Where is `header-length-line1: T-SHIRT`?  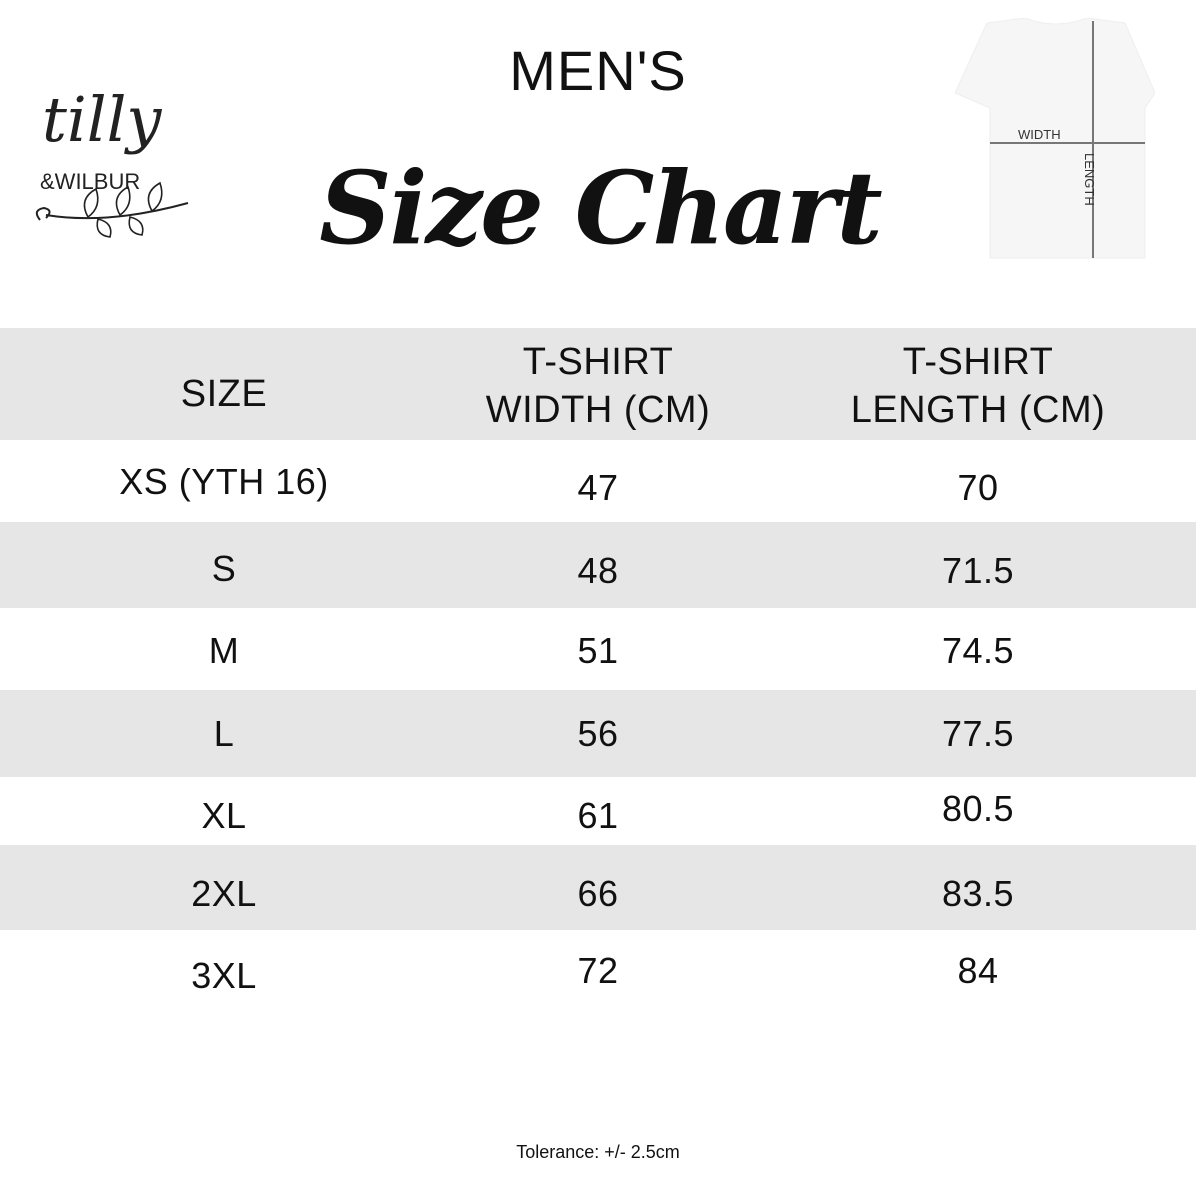
header-length-line1: T-SHIRT is located at coordinates (978, 362).